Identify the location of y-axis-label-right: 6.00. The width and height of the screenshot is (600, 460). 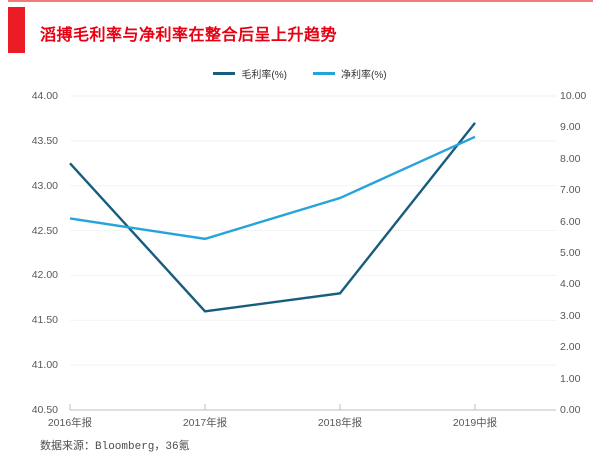
(570, 221).